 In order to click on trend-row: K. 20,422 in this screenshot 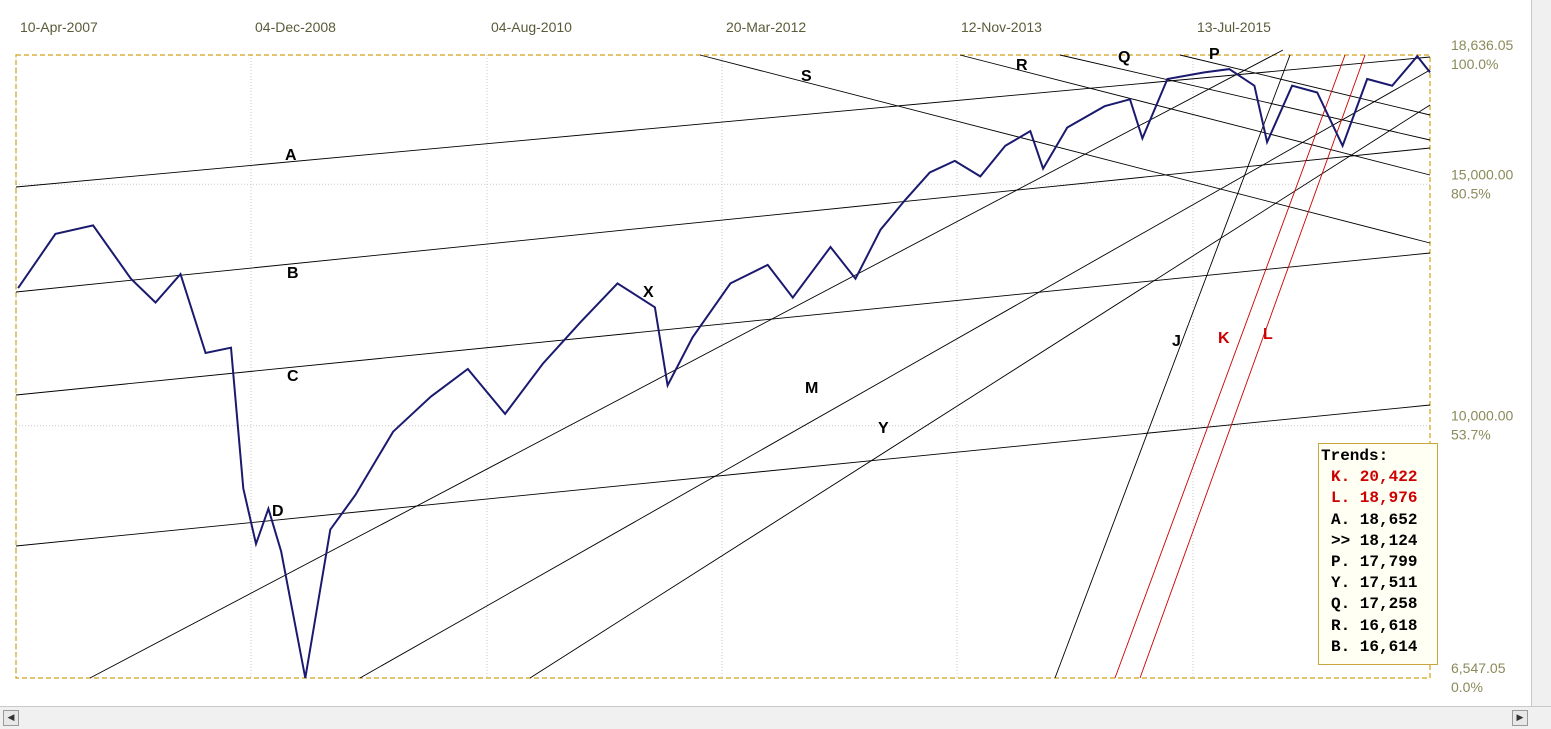, I will do `click(1374, 477)`.